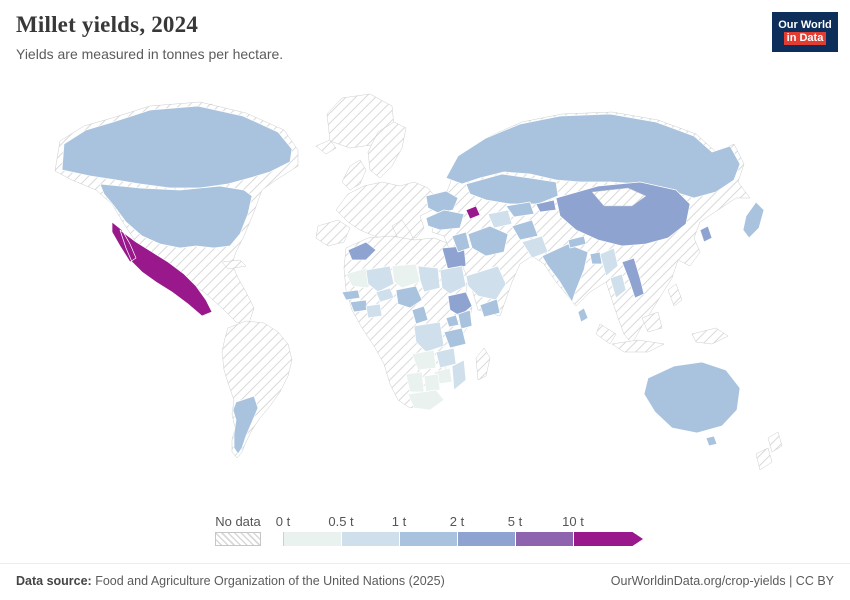  Describe the element at coordinates (245, 425) in the screenshot. I see `country-argentina` at that location.